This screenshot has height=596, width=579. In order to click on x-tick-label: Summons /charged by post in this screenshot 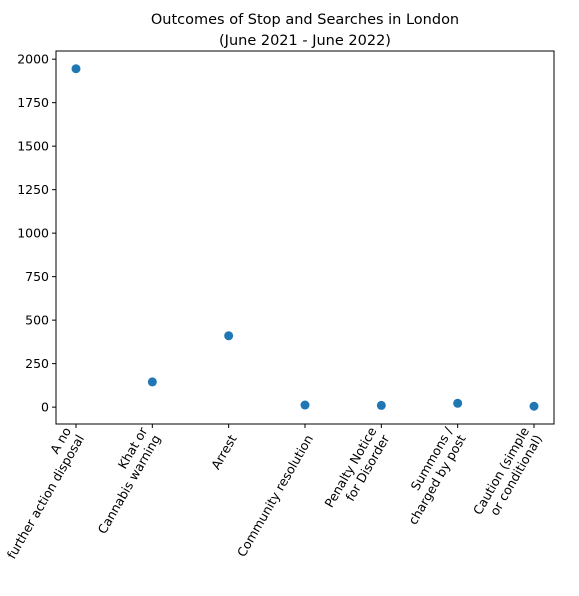, I will do `click(430, 475)`.